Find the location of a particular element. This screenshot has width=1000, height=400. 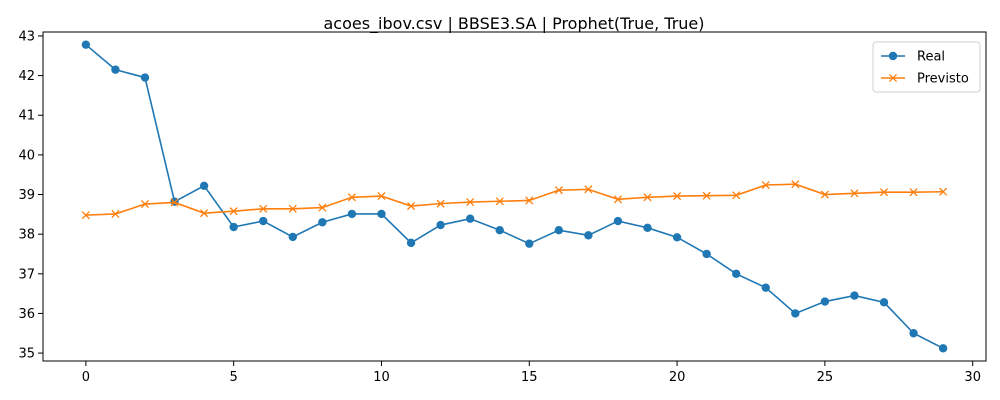

legend-label-real: Real is located at coordinates (931, 57).